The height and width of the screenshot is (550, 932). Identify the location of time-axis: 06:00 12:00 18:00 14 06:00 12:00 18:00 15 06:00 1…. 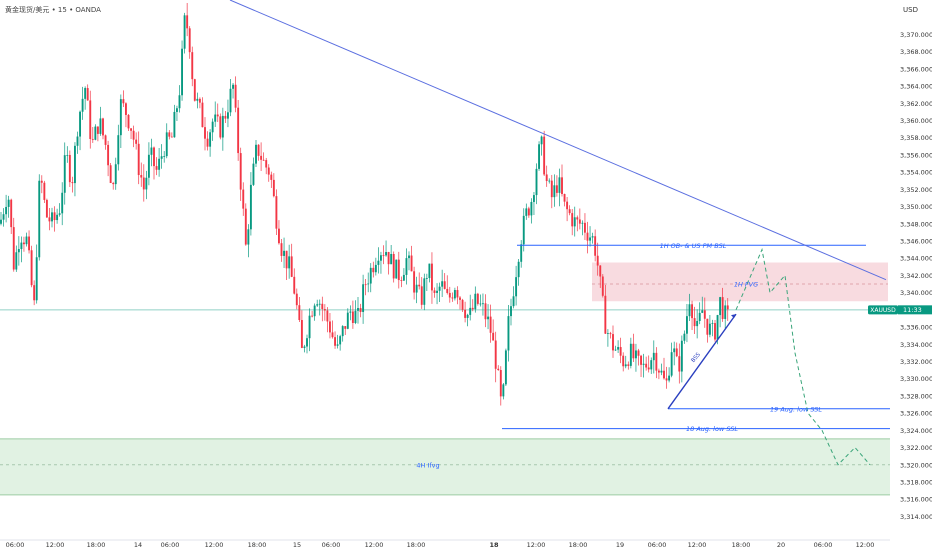
(445, 544).